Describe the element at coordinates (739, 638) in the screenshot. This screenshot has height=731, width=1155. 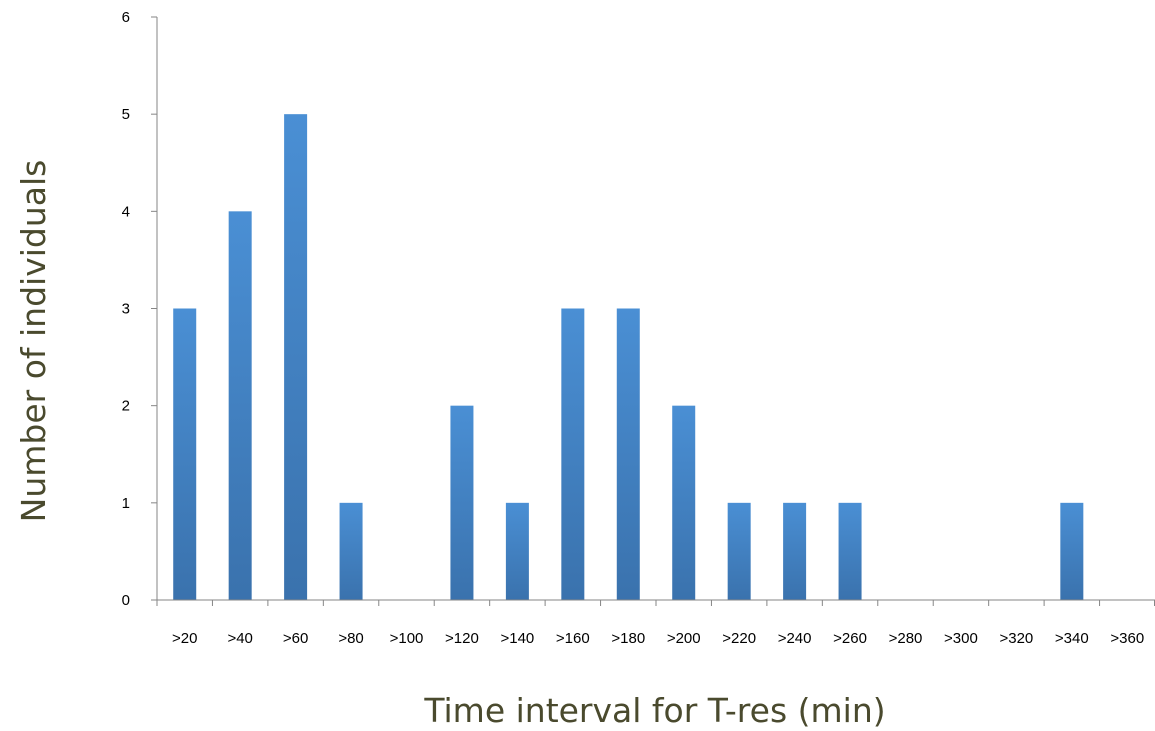
I see `x-tick-label: >220` at that location.